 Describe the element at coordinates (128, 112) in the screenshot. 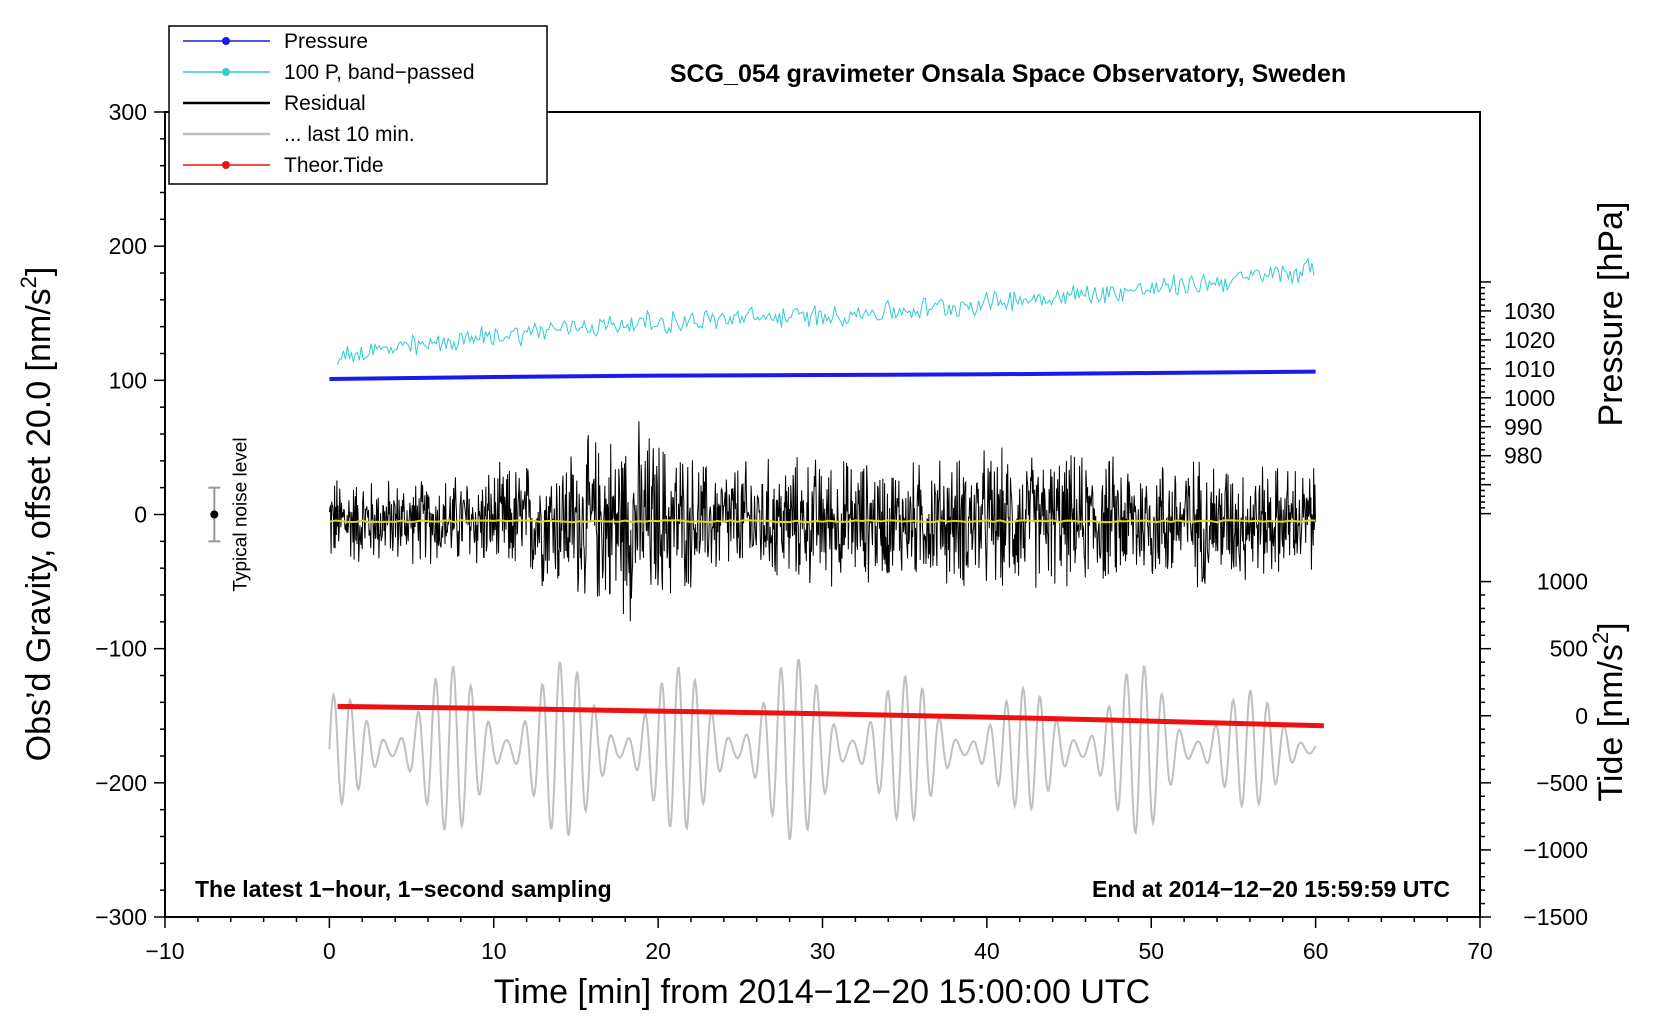

I see `y-tick-label: 300` at that location.